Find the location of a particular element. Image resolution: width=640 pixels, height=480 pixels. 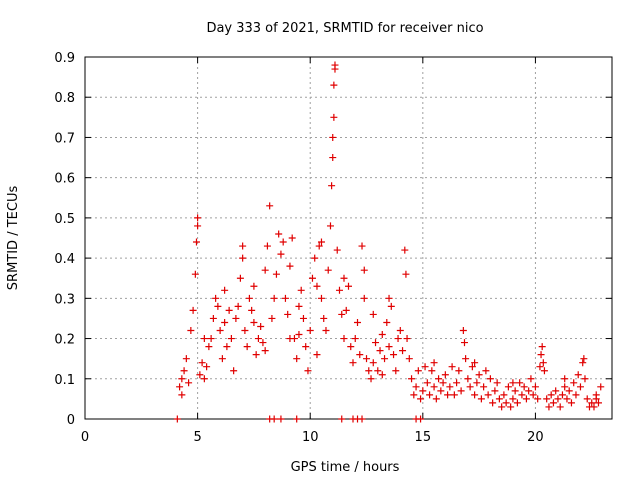

y-tick-labels: 0 0.1 0.2 0.3 0.4 0.5 0.6 0.7 0.8 0.9 is located at coordinates (64, 239).